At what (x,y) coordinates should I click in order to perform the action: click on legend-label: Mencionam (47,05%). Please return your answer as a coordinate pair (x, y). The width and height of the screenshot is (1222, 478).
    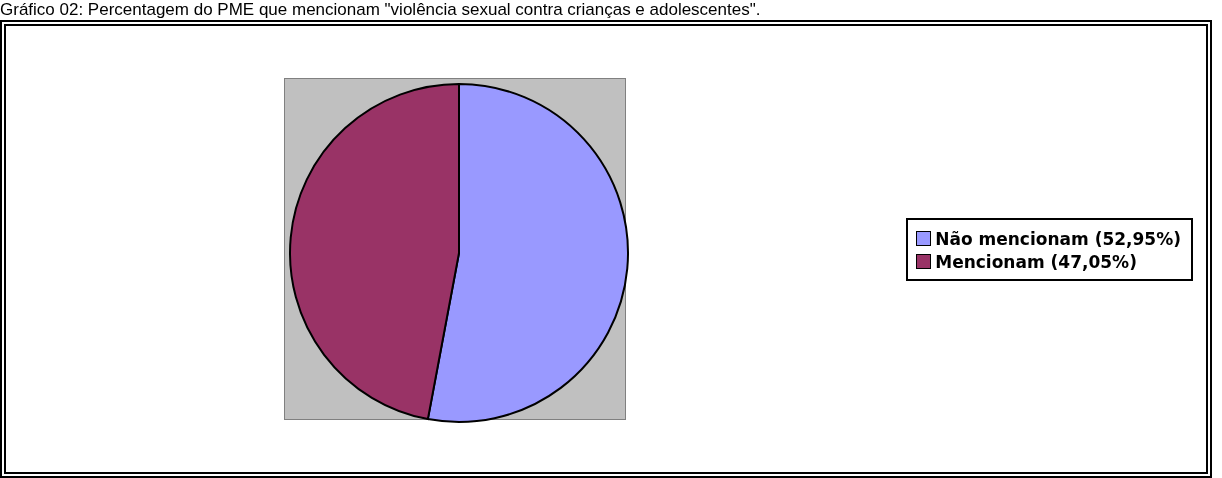
    Looking at the image, I should click on (1036, 261).